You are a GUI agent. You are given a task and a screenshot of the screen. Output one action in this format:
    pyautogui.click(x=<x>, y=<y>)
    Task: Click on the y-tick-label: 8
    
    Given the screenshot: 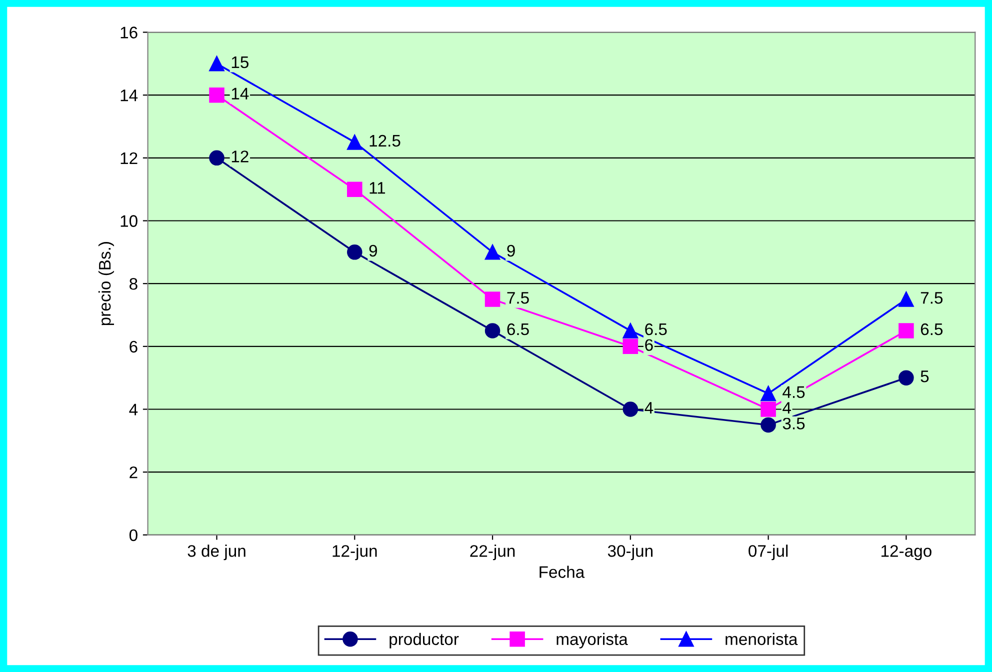 What is the action you would take?
    pyautogui.click(x=134, y=284)
    